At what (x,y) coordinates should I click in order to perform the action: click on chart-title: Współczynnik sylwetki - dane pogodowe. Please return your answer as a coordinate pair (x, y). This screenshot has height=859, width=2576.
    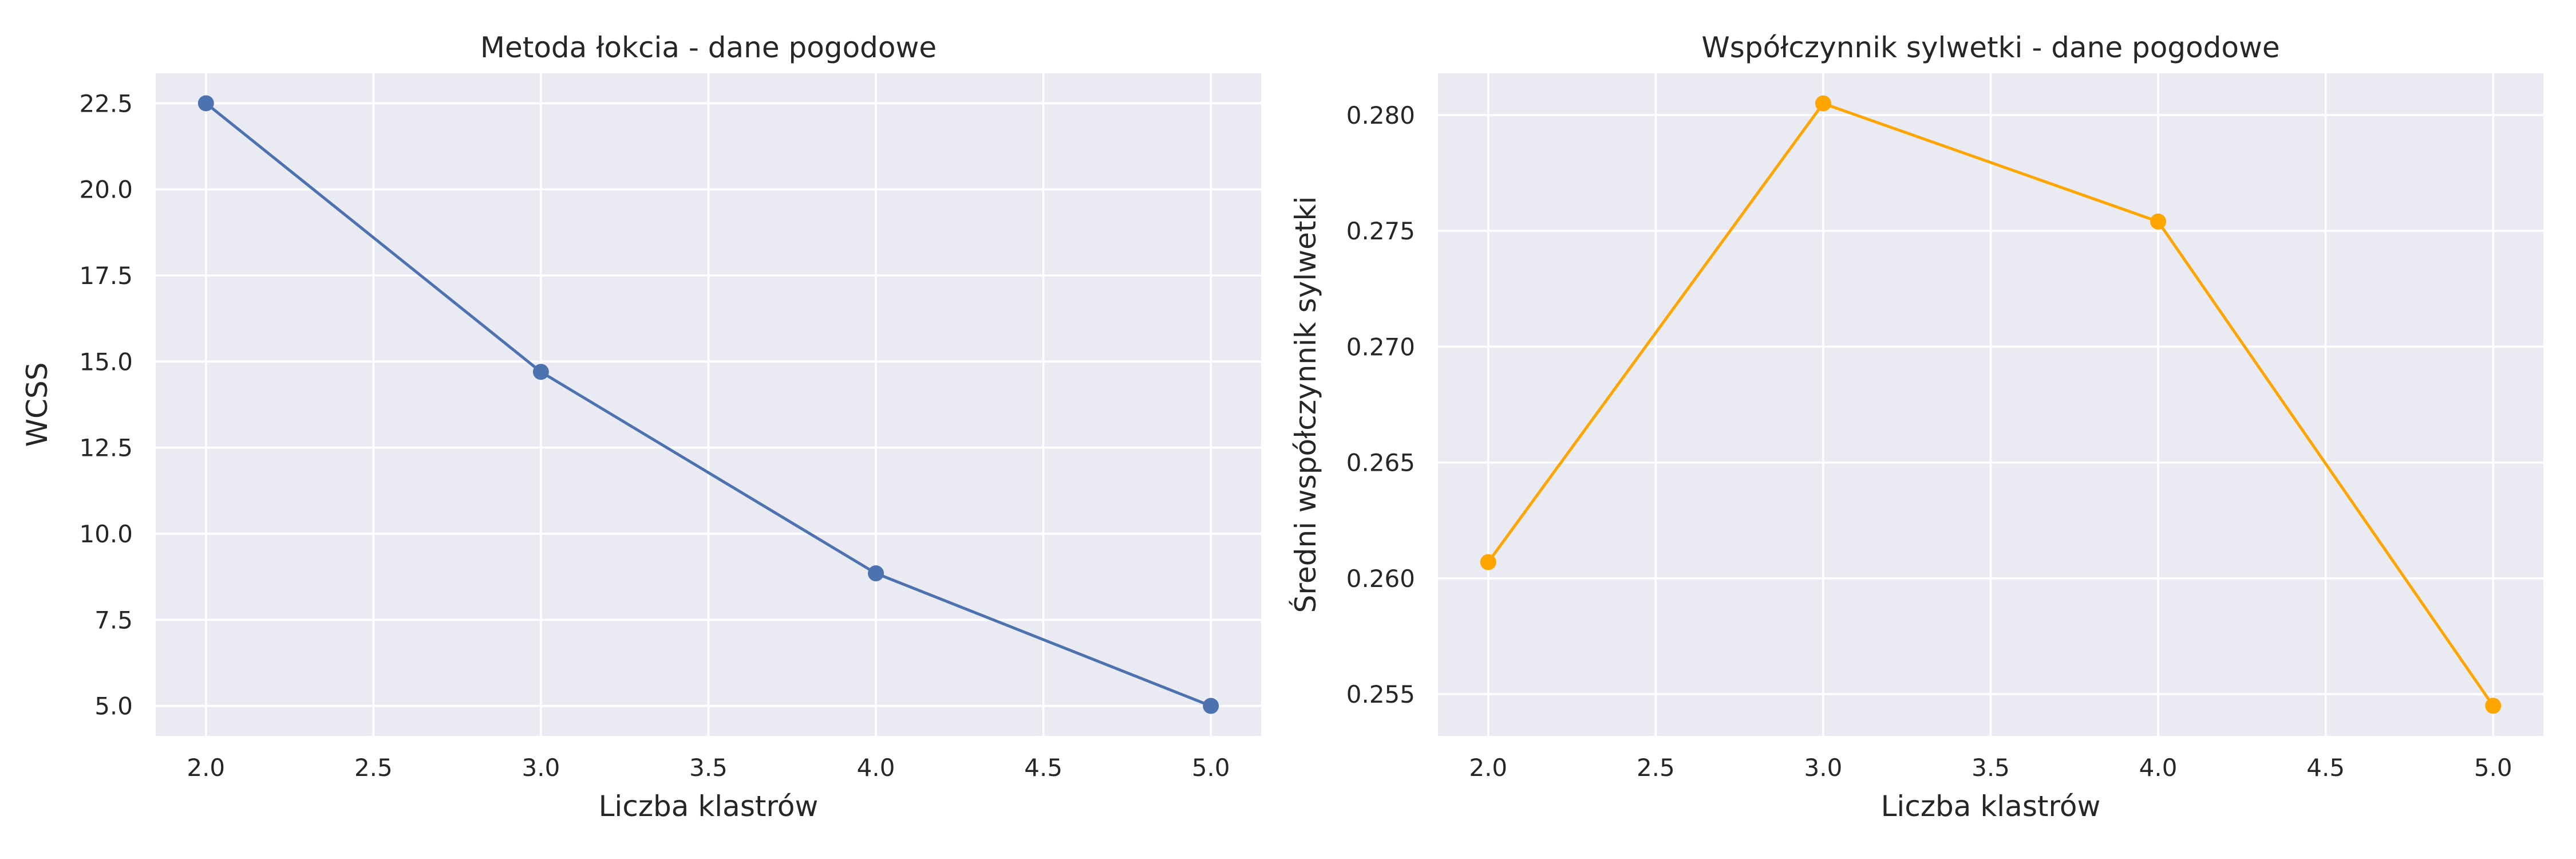
    Looking at the image, I should click on (1990, 47).